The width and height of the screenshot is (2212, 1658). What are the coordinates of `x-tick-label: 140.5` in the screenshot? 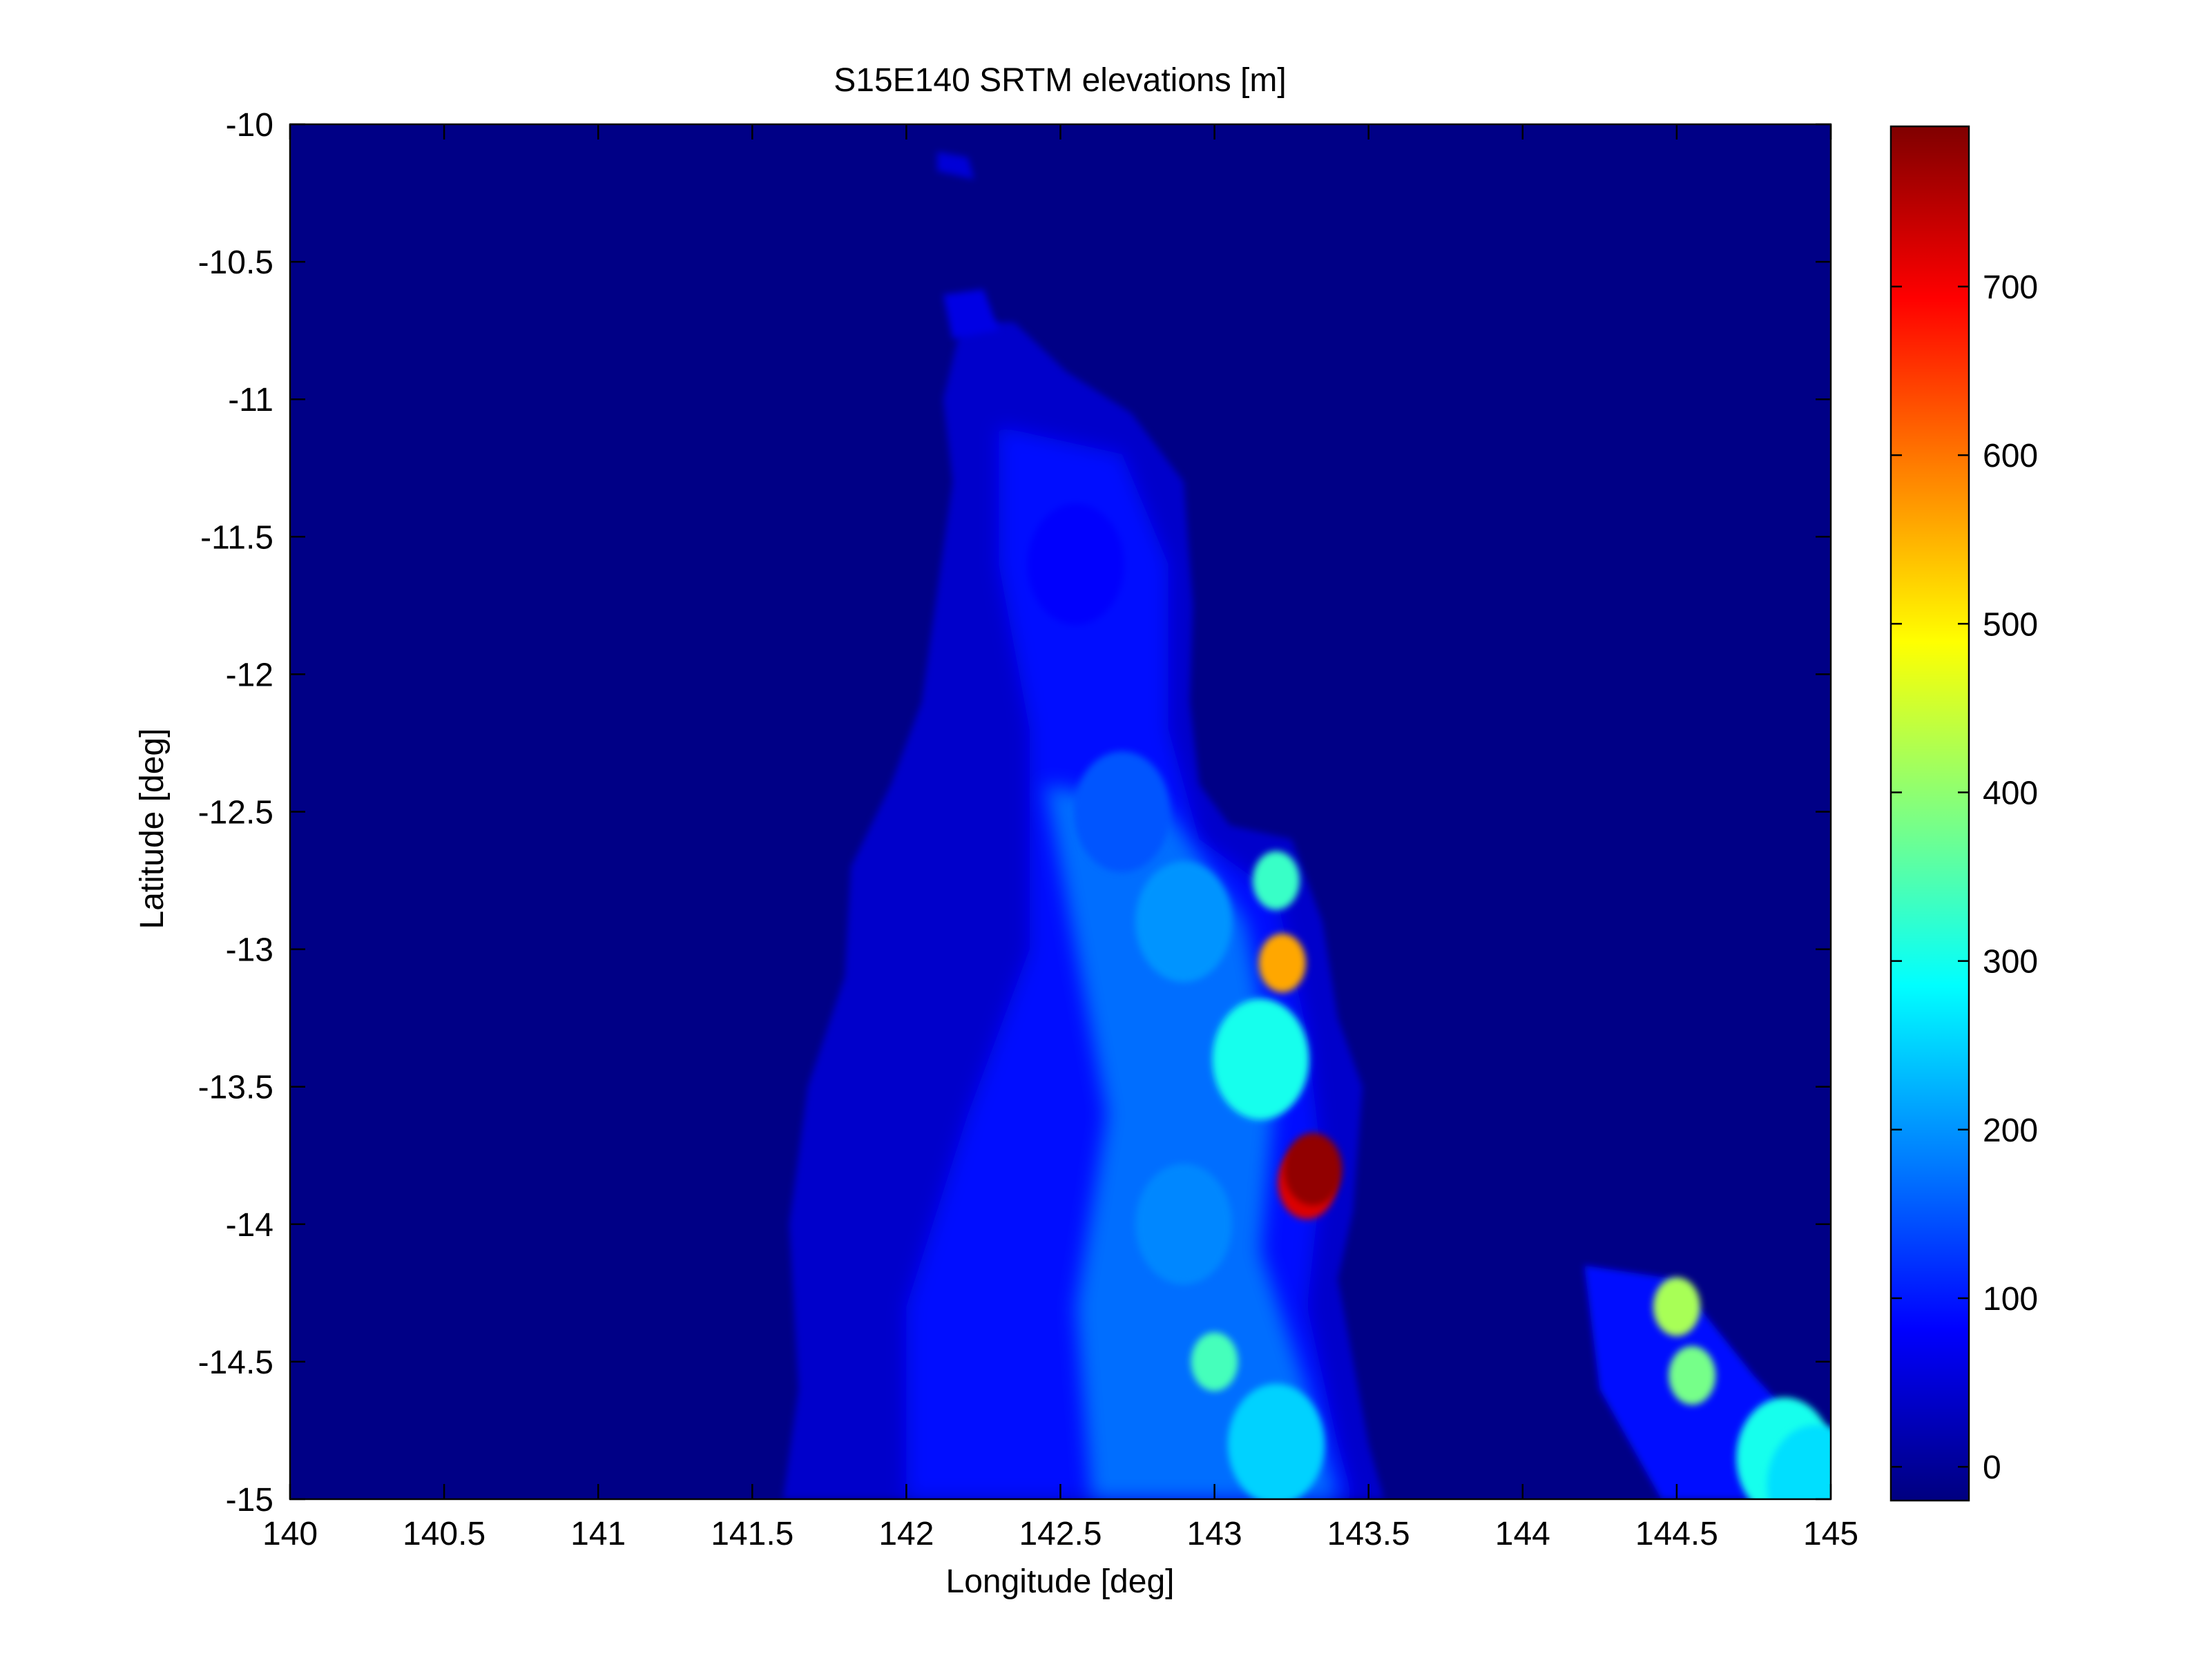 It's located at (444, 1534).